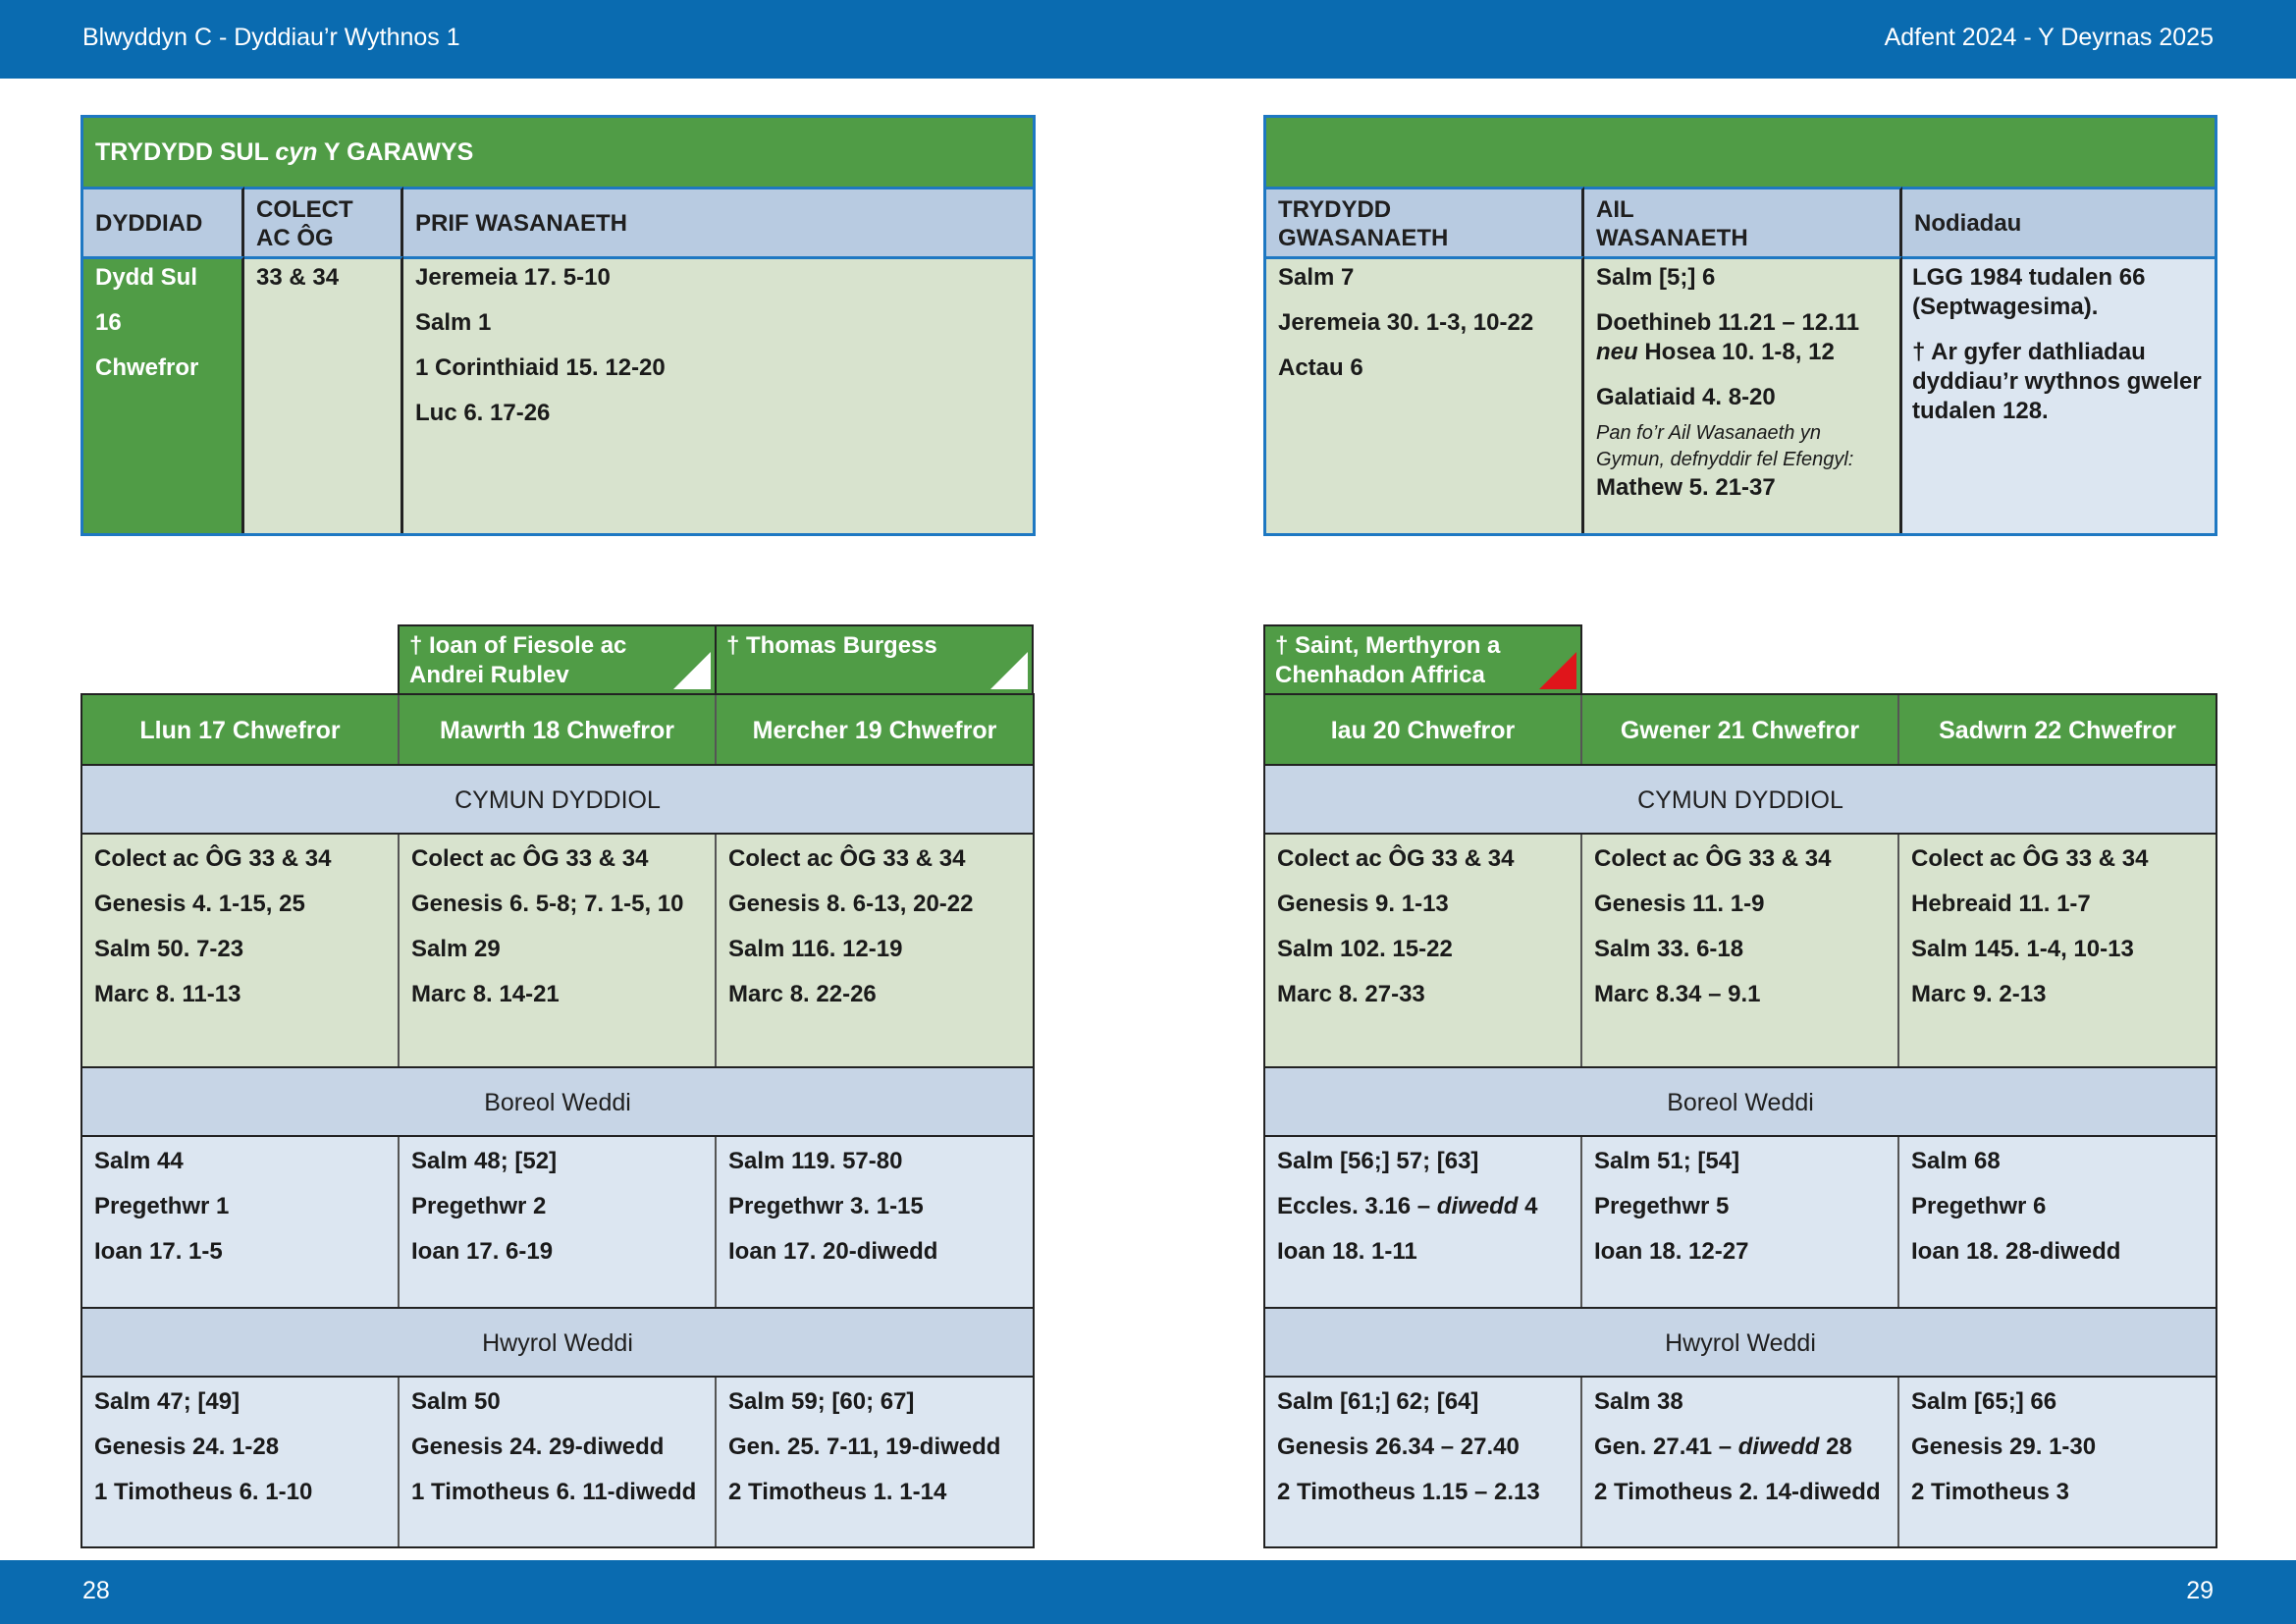  Describe the element at coordinates (1686, 397) in the screenshot. I see `second-reading-4: Galatiaid 4. 8-20` at that location.